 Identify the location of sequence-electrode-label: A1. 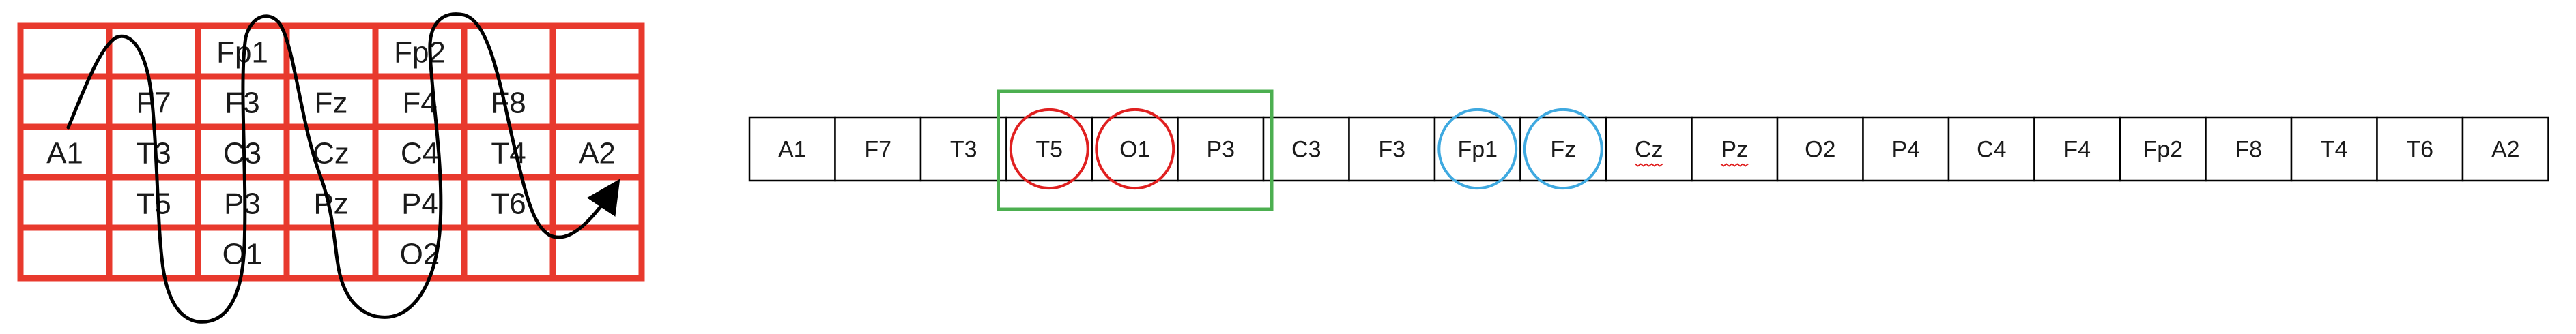
(792, 150).